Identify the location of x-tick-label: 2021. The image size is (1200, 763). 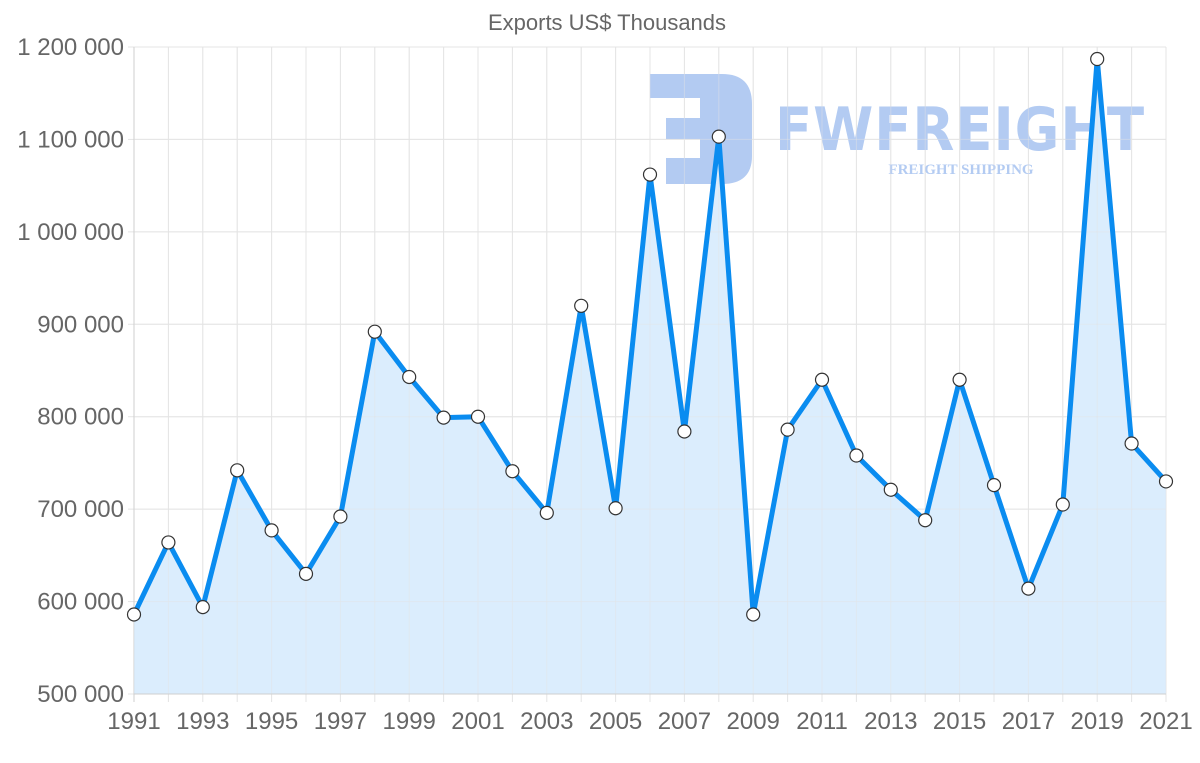
(1165, 721).